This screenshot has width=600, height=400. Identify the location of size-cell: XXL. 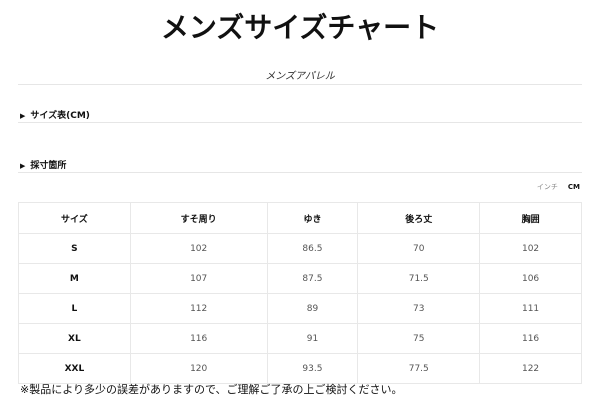
(74, 368).